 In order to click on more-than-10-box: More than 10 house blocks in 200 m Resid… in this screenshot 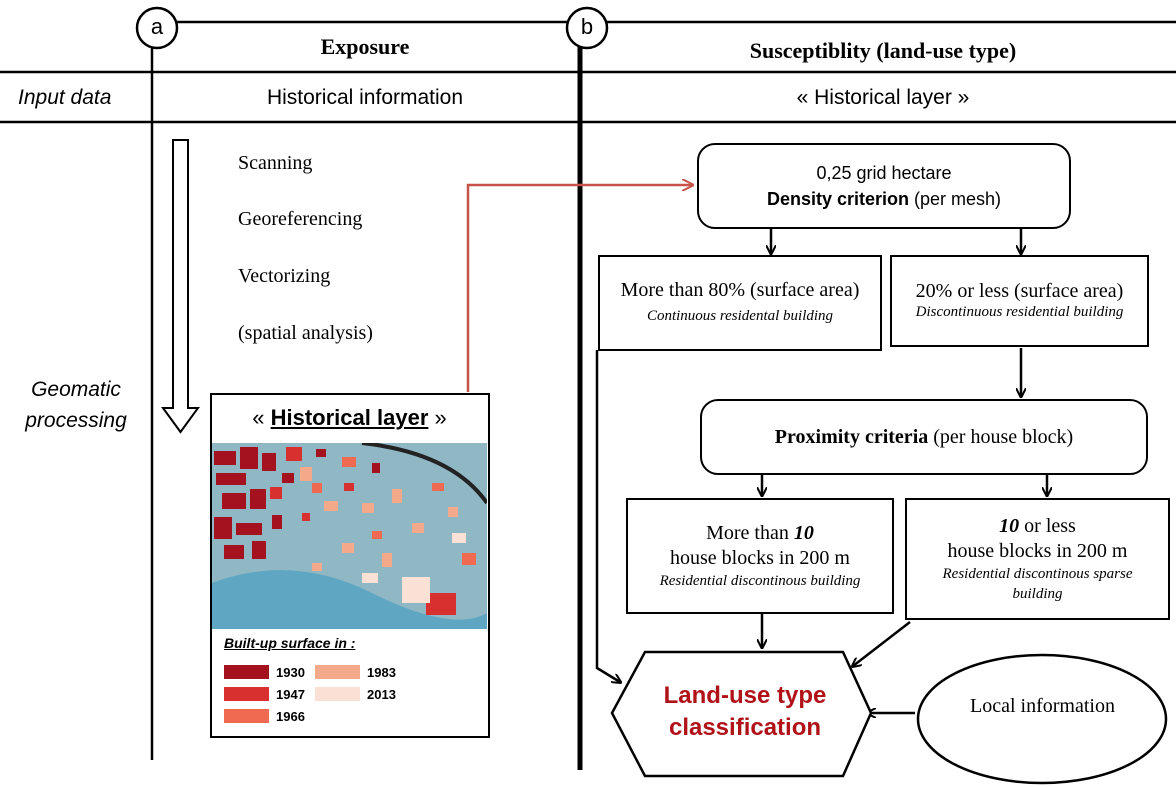, I will do `click(760, 556)`.